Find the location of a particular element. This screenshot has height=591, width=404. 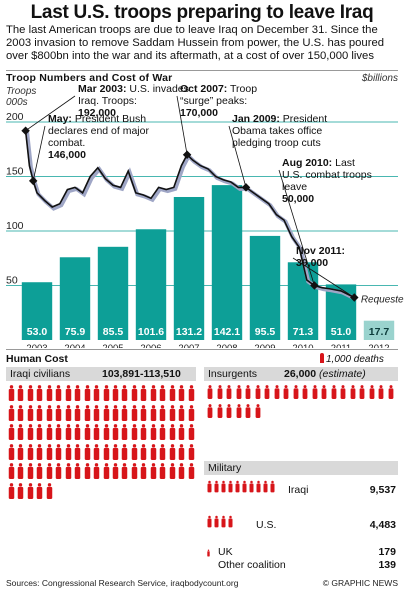

x-tick-label: 2004 is located at coordinates (74, 345).